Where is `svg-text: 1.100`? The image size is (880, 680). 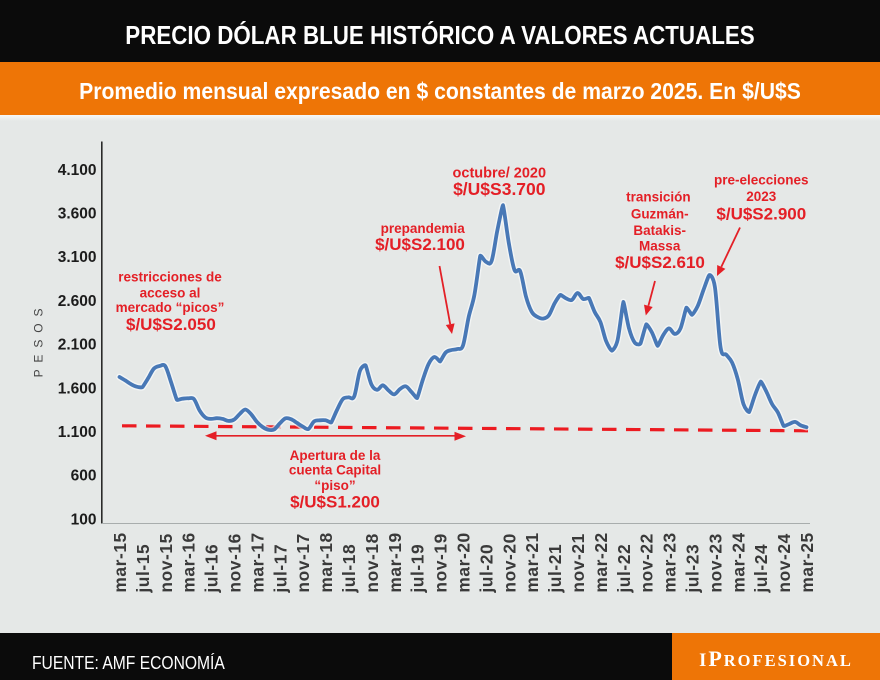
svg-text: 1.100 is located at coordinates (77, 432).